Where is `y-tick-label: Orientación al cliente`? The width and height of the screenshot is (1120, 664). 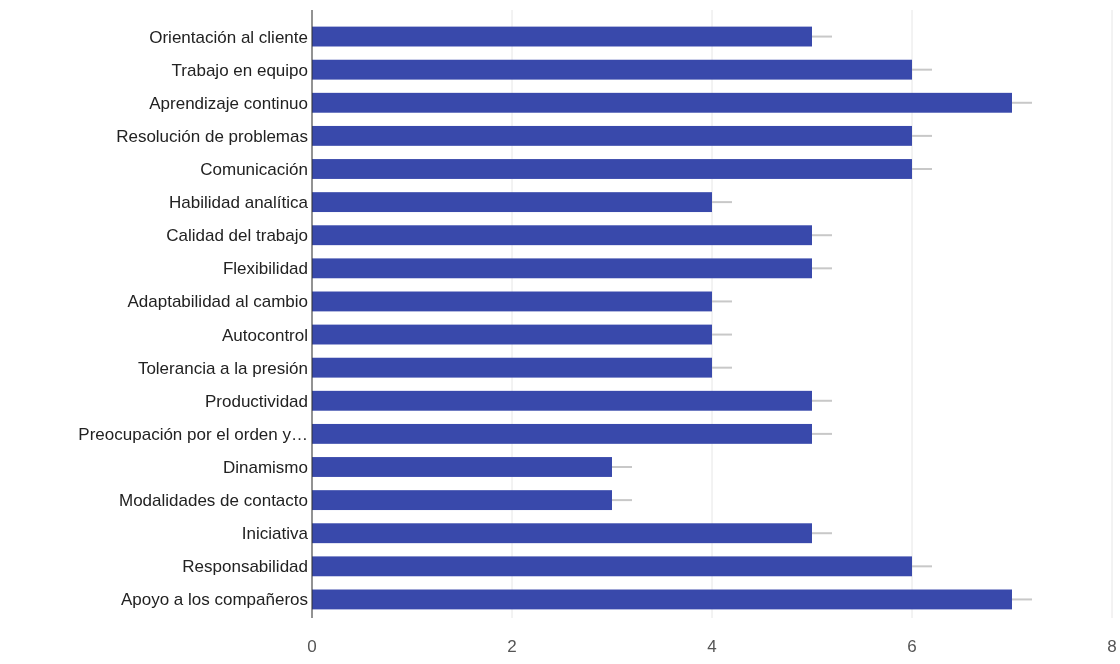 y-tick-label: Orientación al cliente is located at coordinates (228, 37).